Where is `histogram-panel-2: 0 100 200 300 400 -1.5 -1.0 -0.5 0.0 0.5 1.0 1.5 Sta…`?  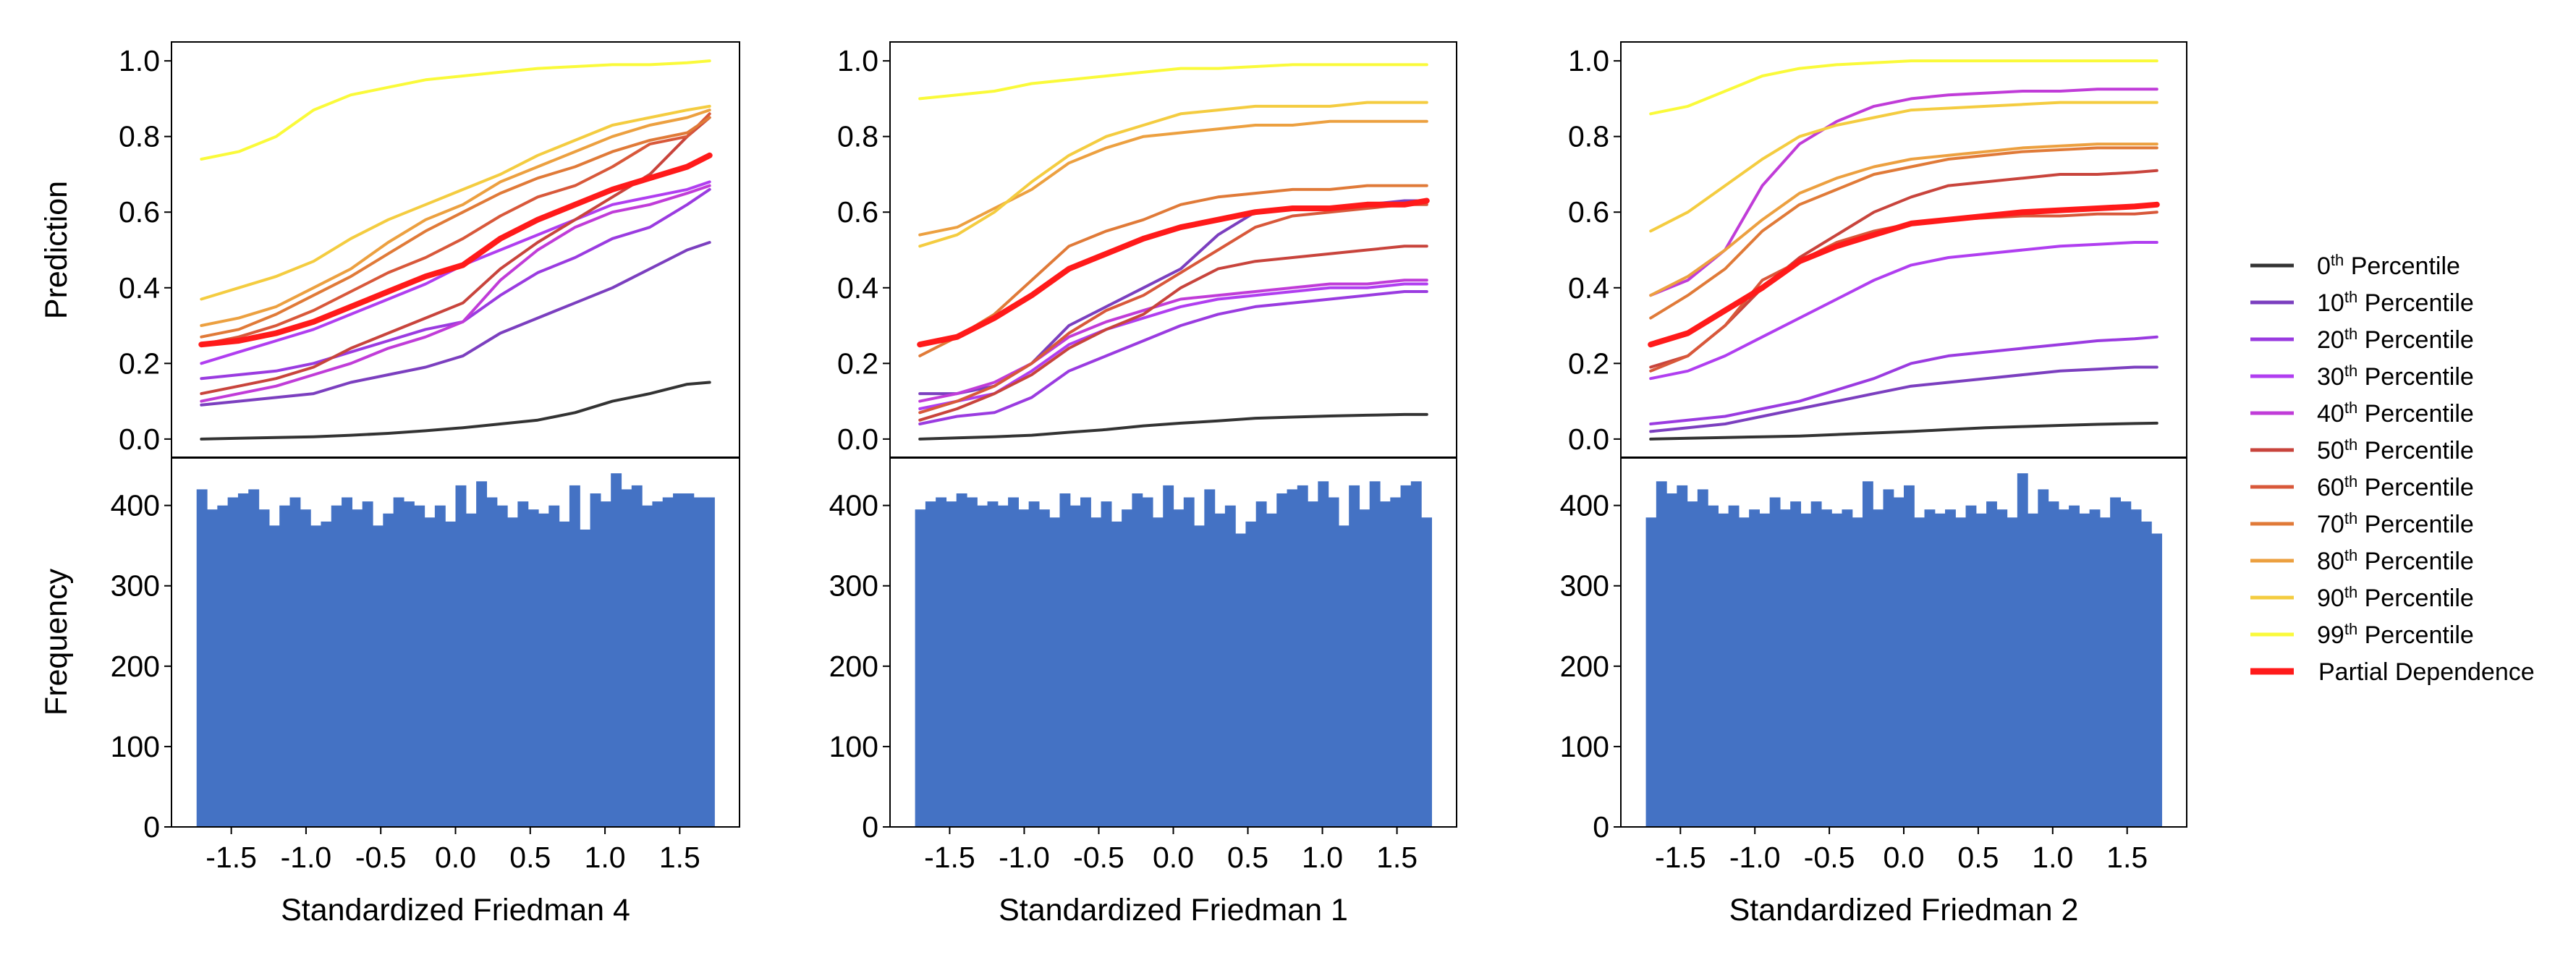
histogram-panel-2: 0 100 200 300 400 -1.5 -1.0 -0.5 0.0 0.5 1.0 1.5 Sta… is located at coordinates (1143, 692).